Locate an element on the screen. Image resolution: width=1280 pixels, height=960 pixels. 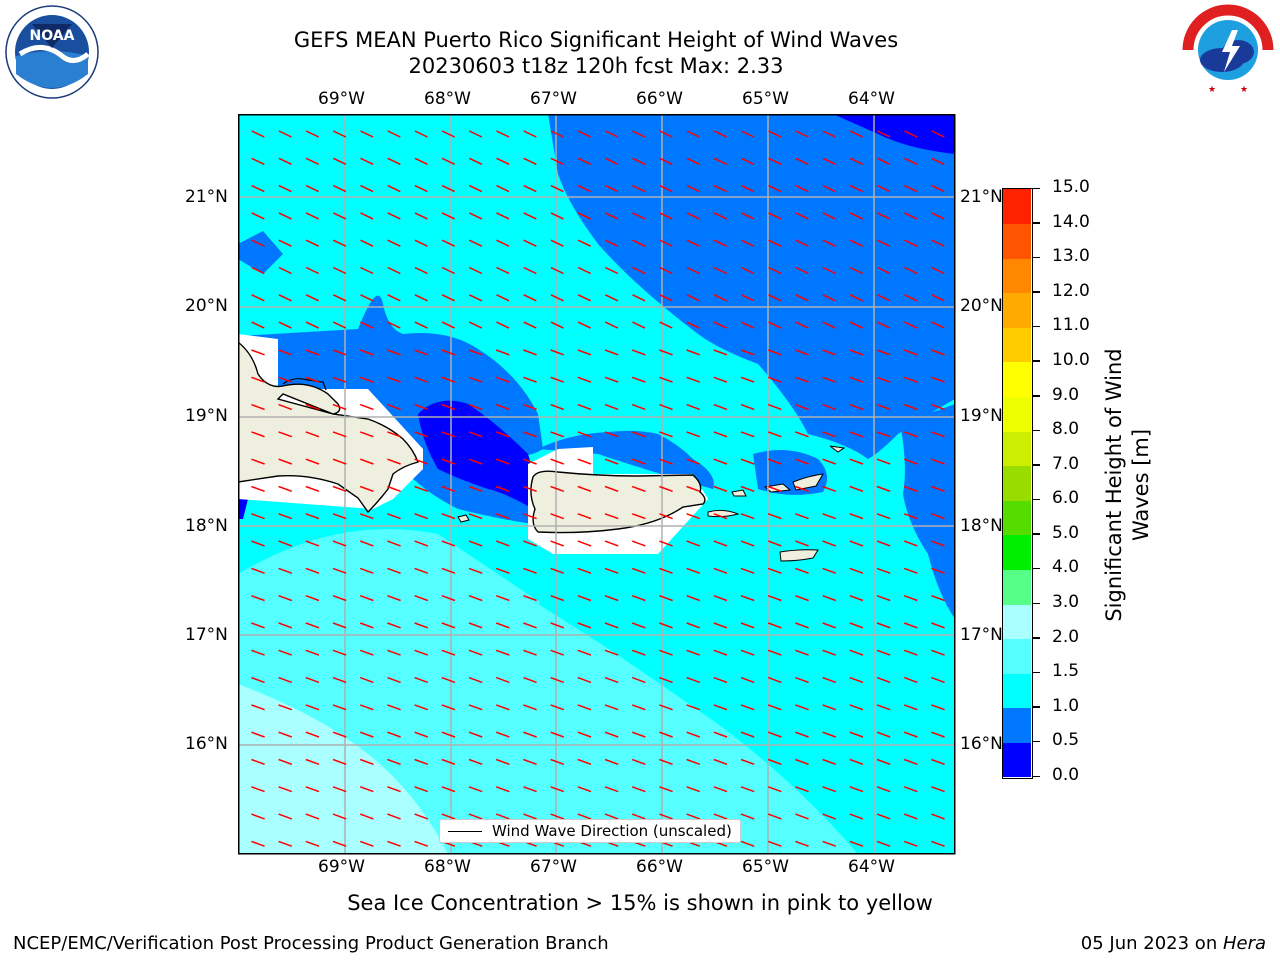
lon-label-bottom: 64°W is located at coordinates (871, 867).